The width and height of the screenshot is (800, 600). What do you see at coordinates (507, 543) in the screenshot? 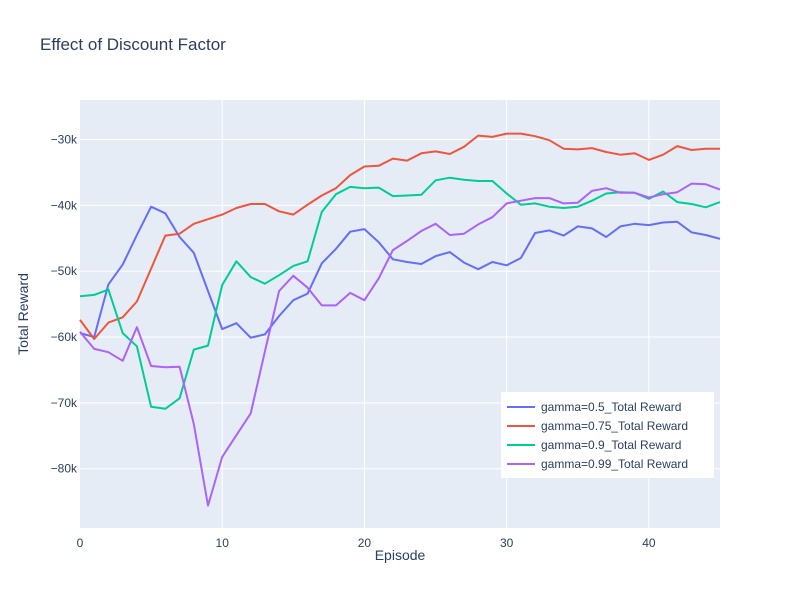
I see `x-tick-label: 30` at bounding box center [507, 543].